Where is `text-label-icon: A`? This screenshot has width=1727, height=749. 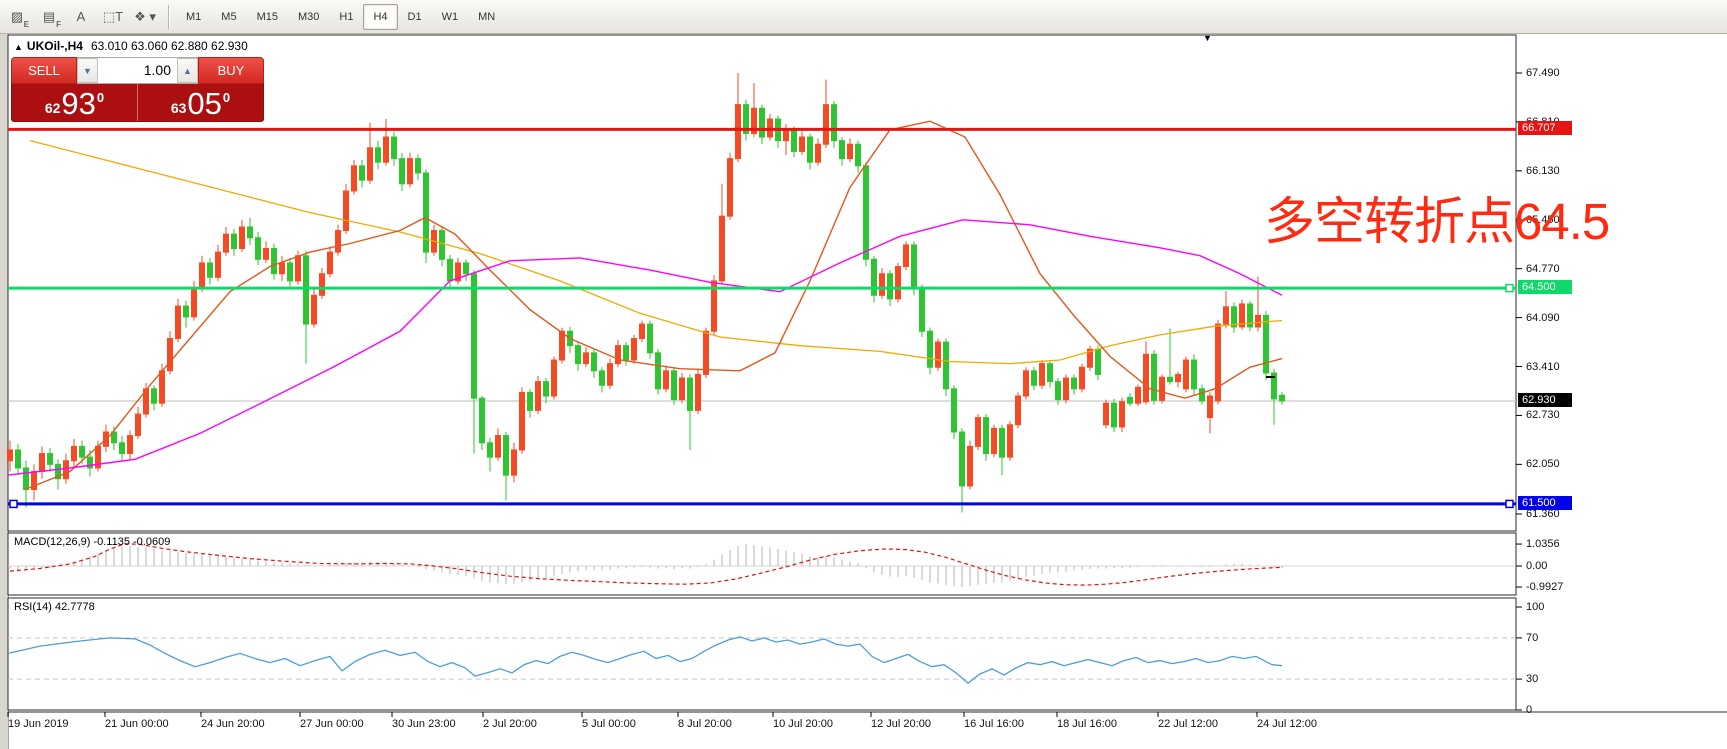 text-label-icon: A is located at coordinates (81, 16).